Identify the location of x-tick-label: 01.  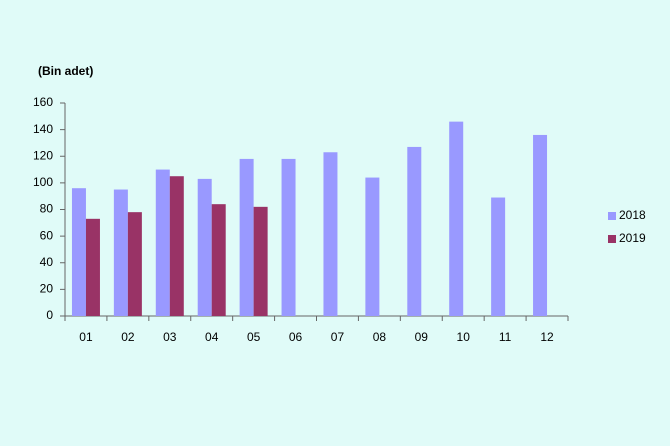
(86, 337).